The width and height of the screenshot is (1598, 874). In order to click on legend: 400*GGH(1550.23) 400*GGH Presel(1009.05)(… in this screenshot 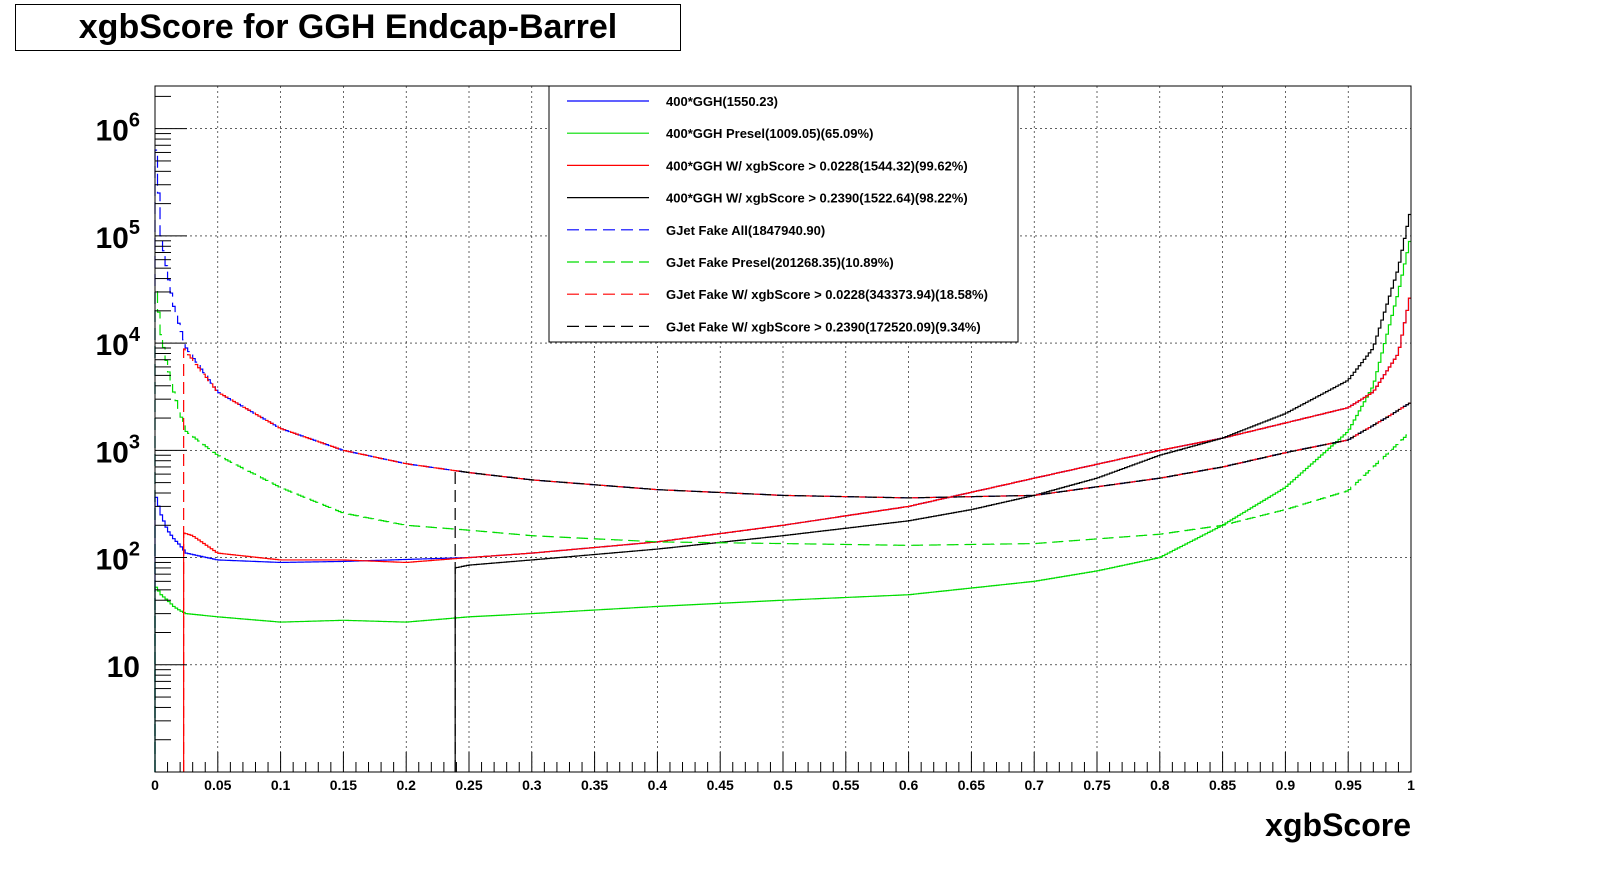, I will do `click(783, 214)`.